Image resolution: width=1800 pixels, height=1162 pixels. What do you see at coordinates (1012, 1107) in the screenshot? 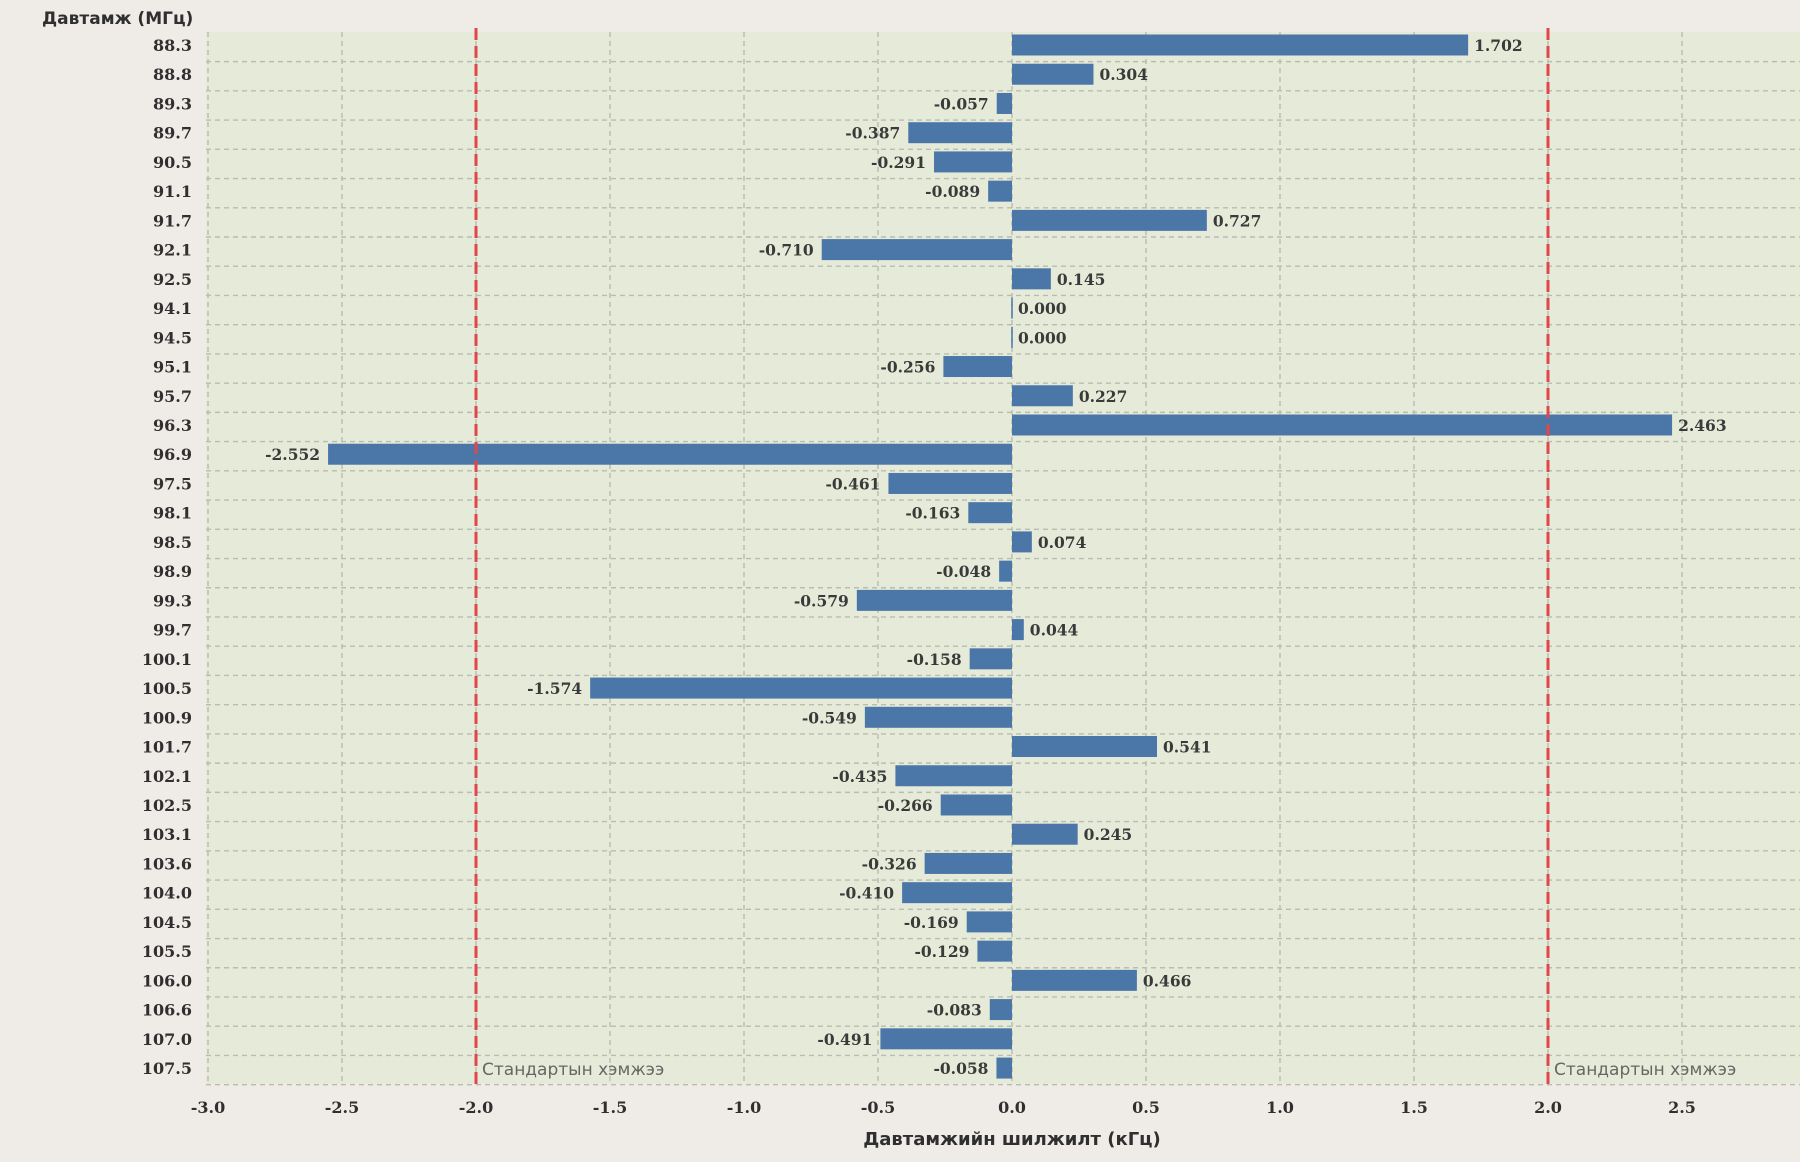
I see `x-tick-label-6: 0.0` at bounding box center [1012, 1107].